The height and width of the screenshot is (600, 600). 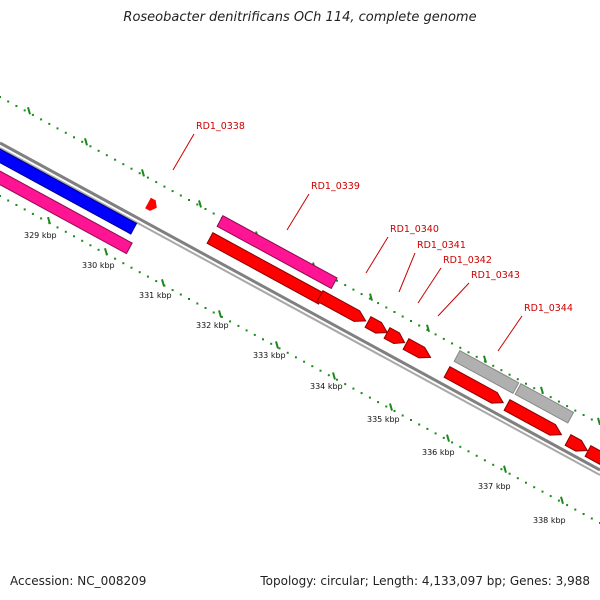 What do you see at coordinates (417, 348) in the screenshot?
I see `gene-red-e-shape` at bounding box center [417, 348].